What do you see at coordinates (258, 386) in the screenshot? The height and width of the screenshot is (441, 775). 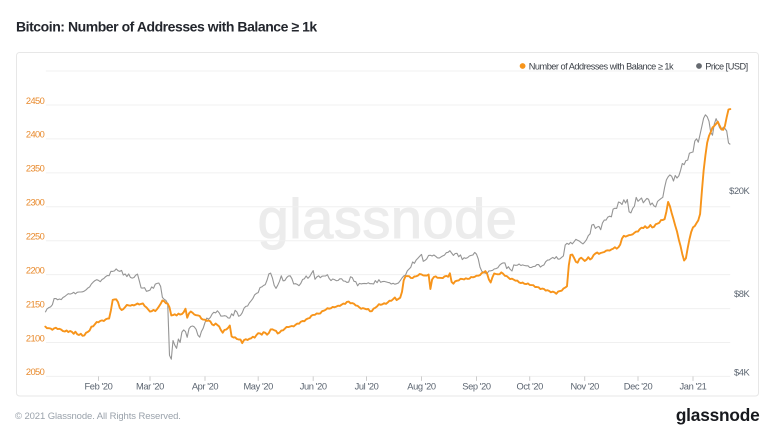 I see `svg-text: May '20` at bounding box center [258, 386].